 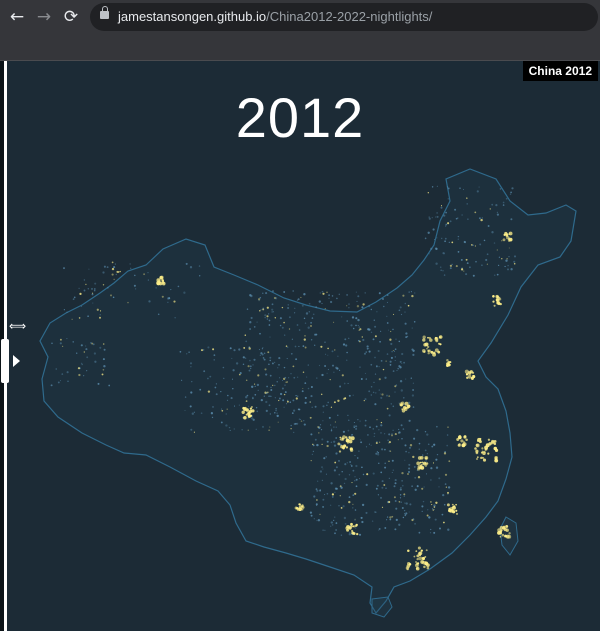 What do you see at coordinates (300, 47) in the screenshot?
I see `bookmarks-bar` at bounding box center [300, 47].